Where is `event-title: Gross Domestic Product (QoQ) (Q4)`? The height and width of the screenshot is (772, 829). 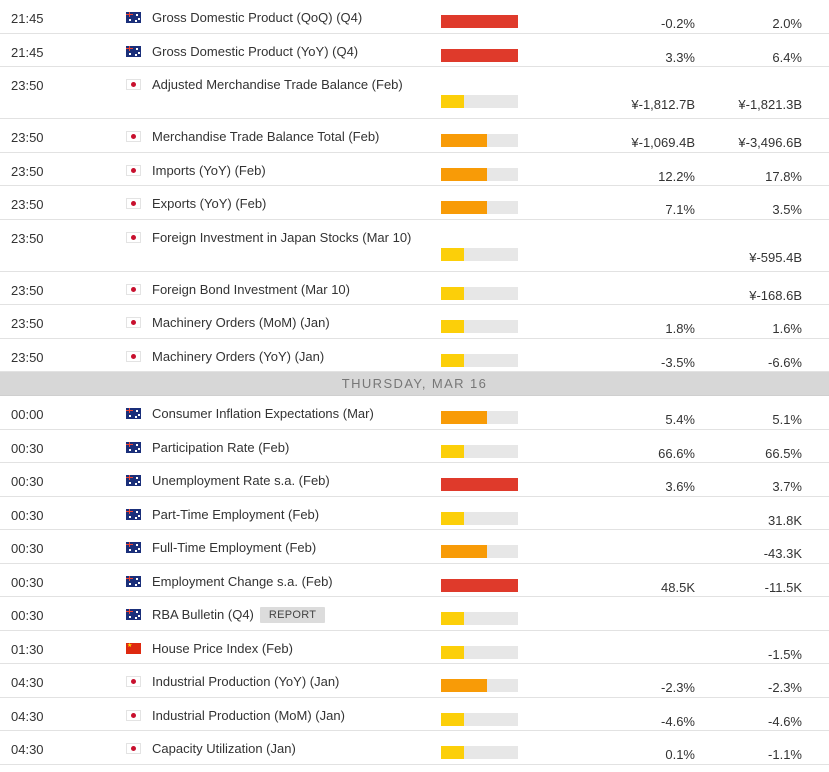
event-title: Gross Domestic Product (QoQ) (Q4) is located at coordinates (257, 17).